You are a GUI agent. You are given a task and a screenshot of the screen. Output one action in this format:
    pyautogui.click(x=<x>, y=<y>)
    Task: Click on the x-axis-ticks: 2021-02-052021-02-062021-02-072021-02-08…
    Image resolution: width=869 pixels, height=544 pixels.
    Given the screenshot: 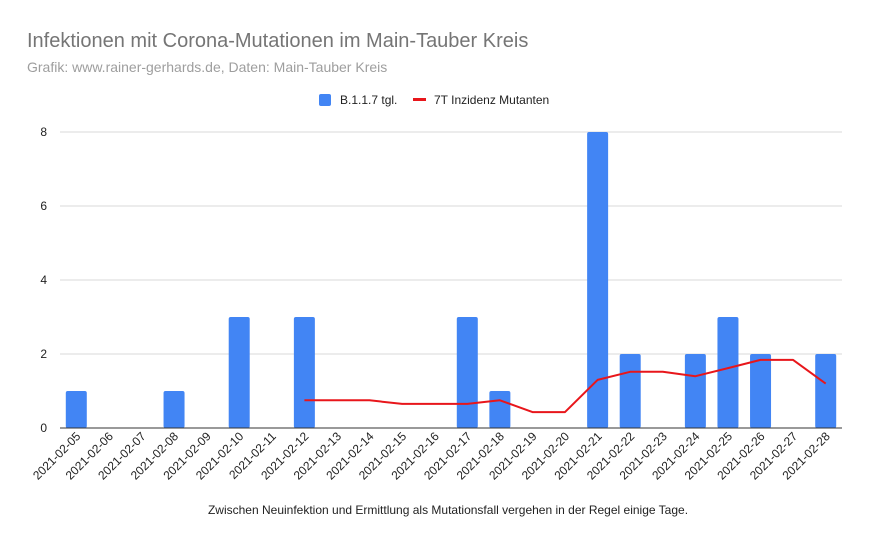 What is the action you would take?
    pyautogui.click(x=431, y=456)
    